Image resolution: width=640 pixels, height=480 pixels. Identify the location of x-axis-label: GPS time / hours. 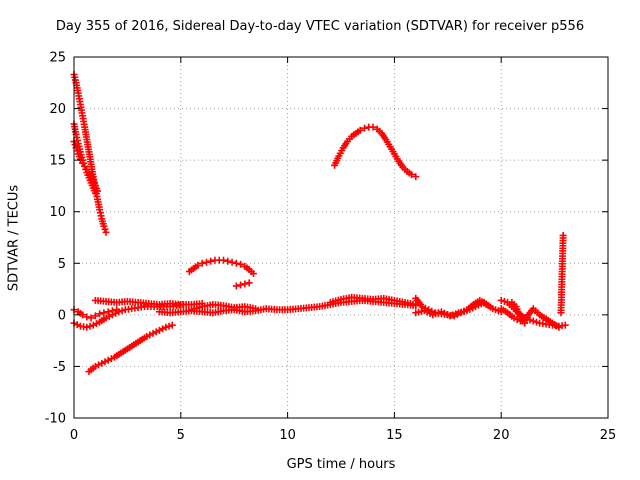
(341, 464).